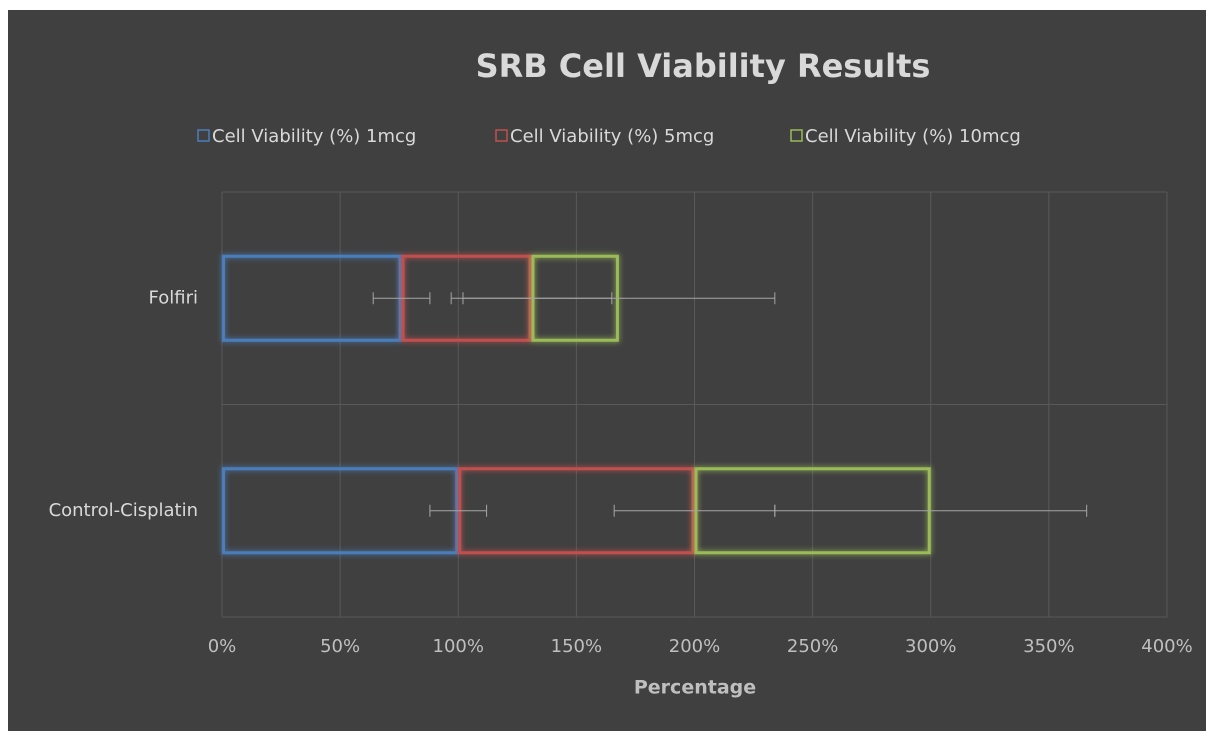 This screenshot has height=731, width=1214. What do you see at coordinates (1048, 646) in the screenshot?
I see `x-tick-label: 350%` at bounding box center [1048, 646].